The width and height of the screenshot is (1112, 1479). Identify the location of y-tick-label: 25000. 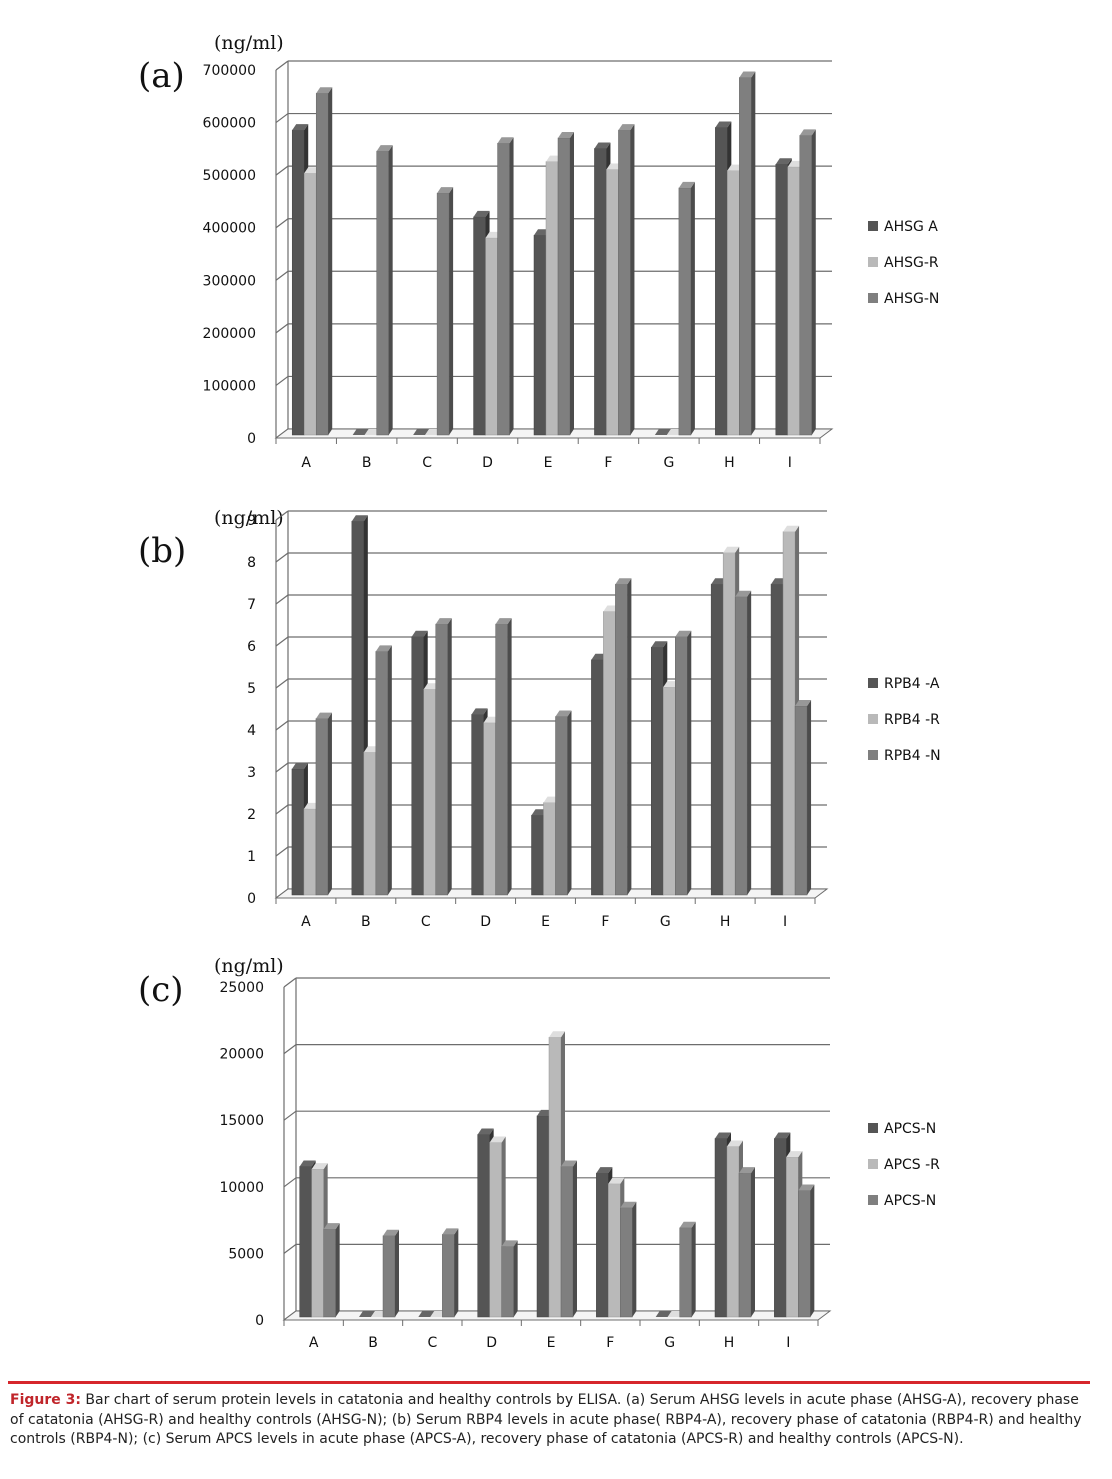
(241, 988).